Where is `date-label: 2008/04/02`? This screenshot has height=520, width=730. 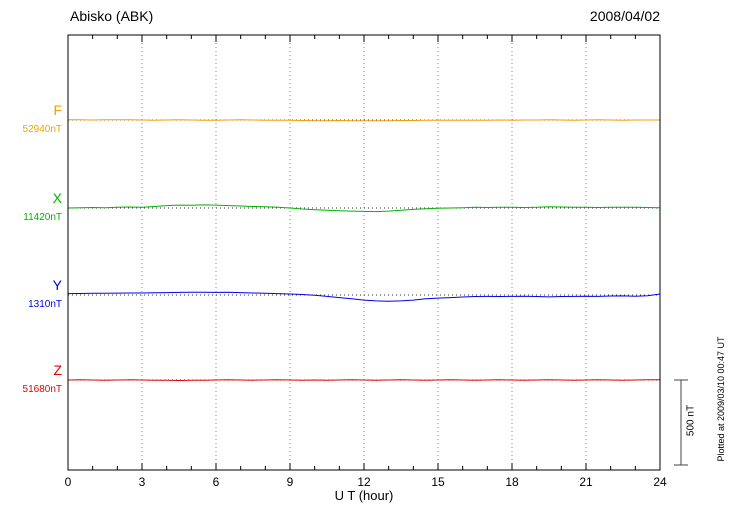
date-label: 2008/04/02 is located at coordinates (624, 16).